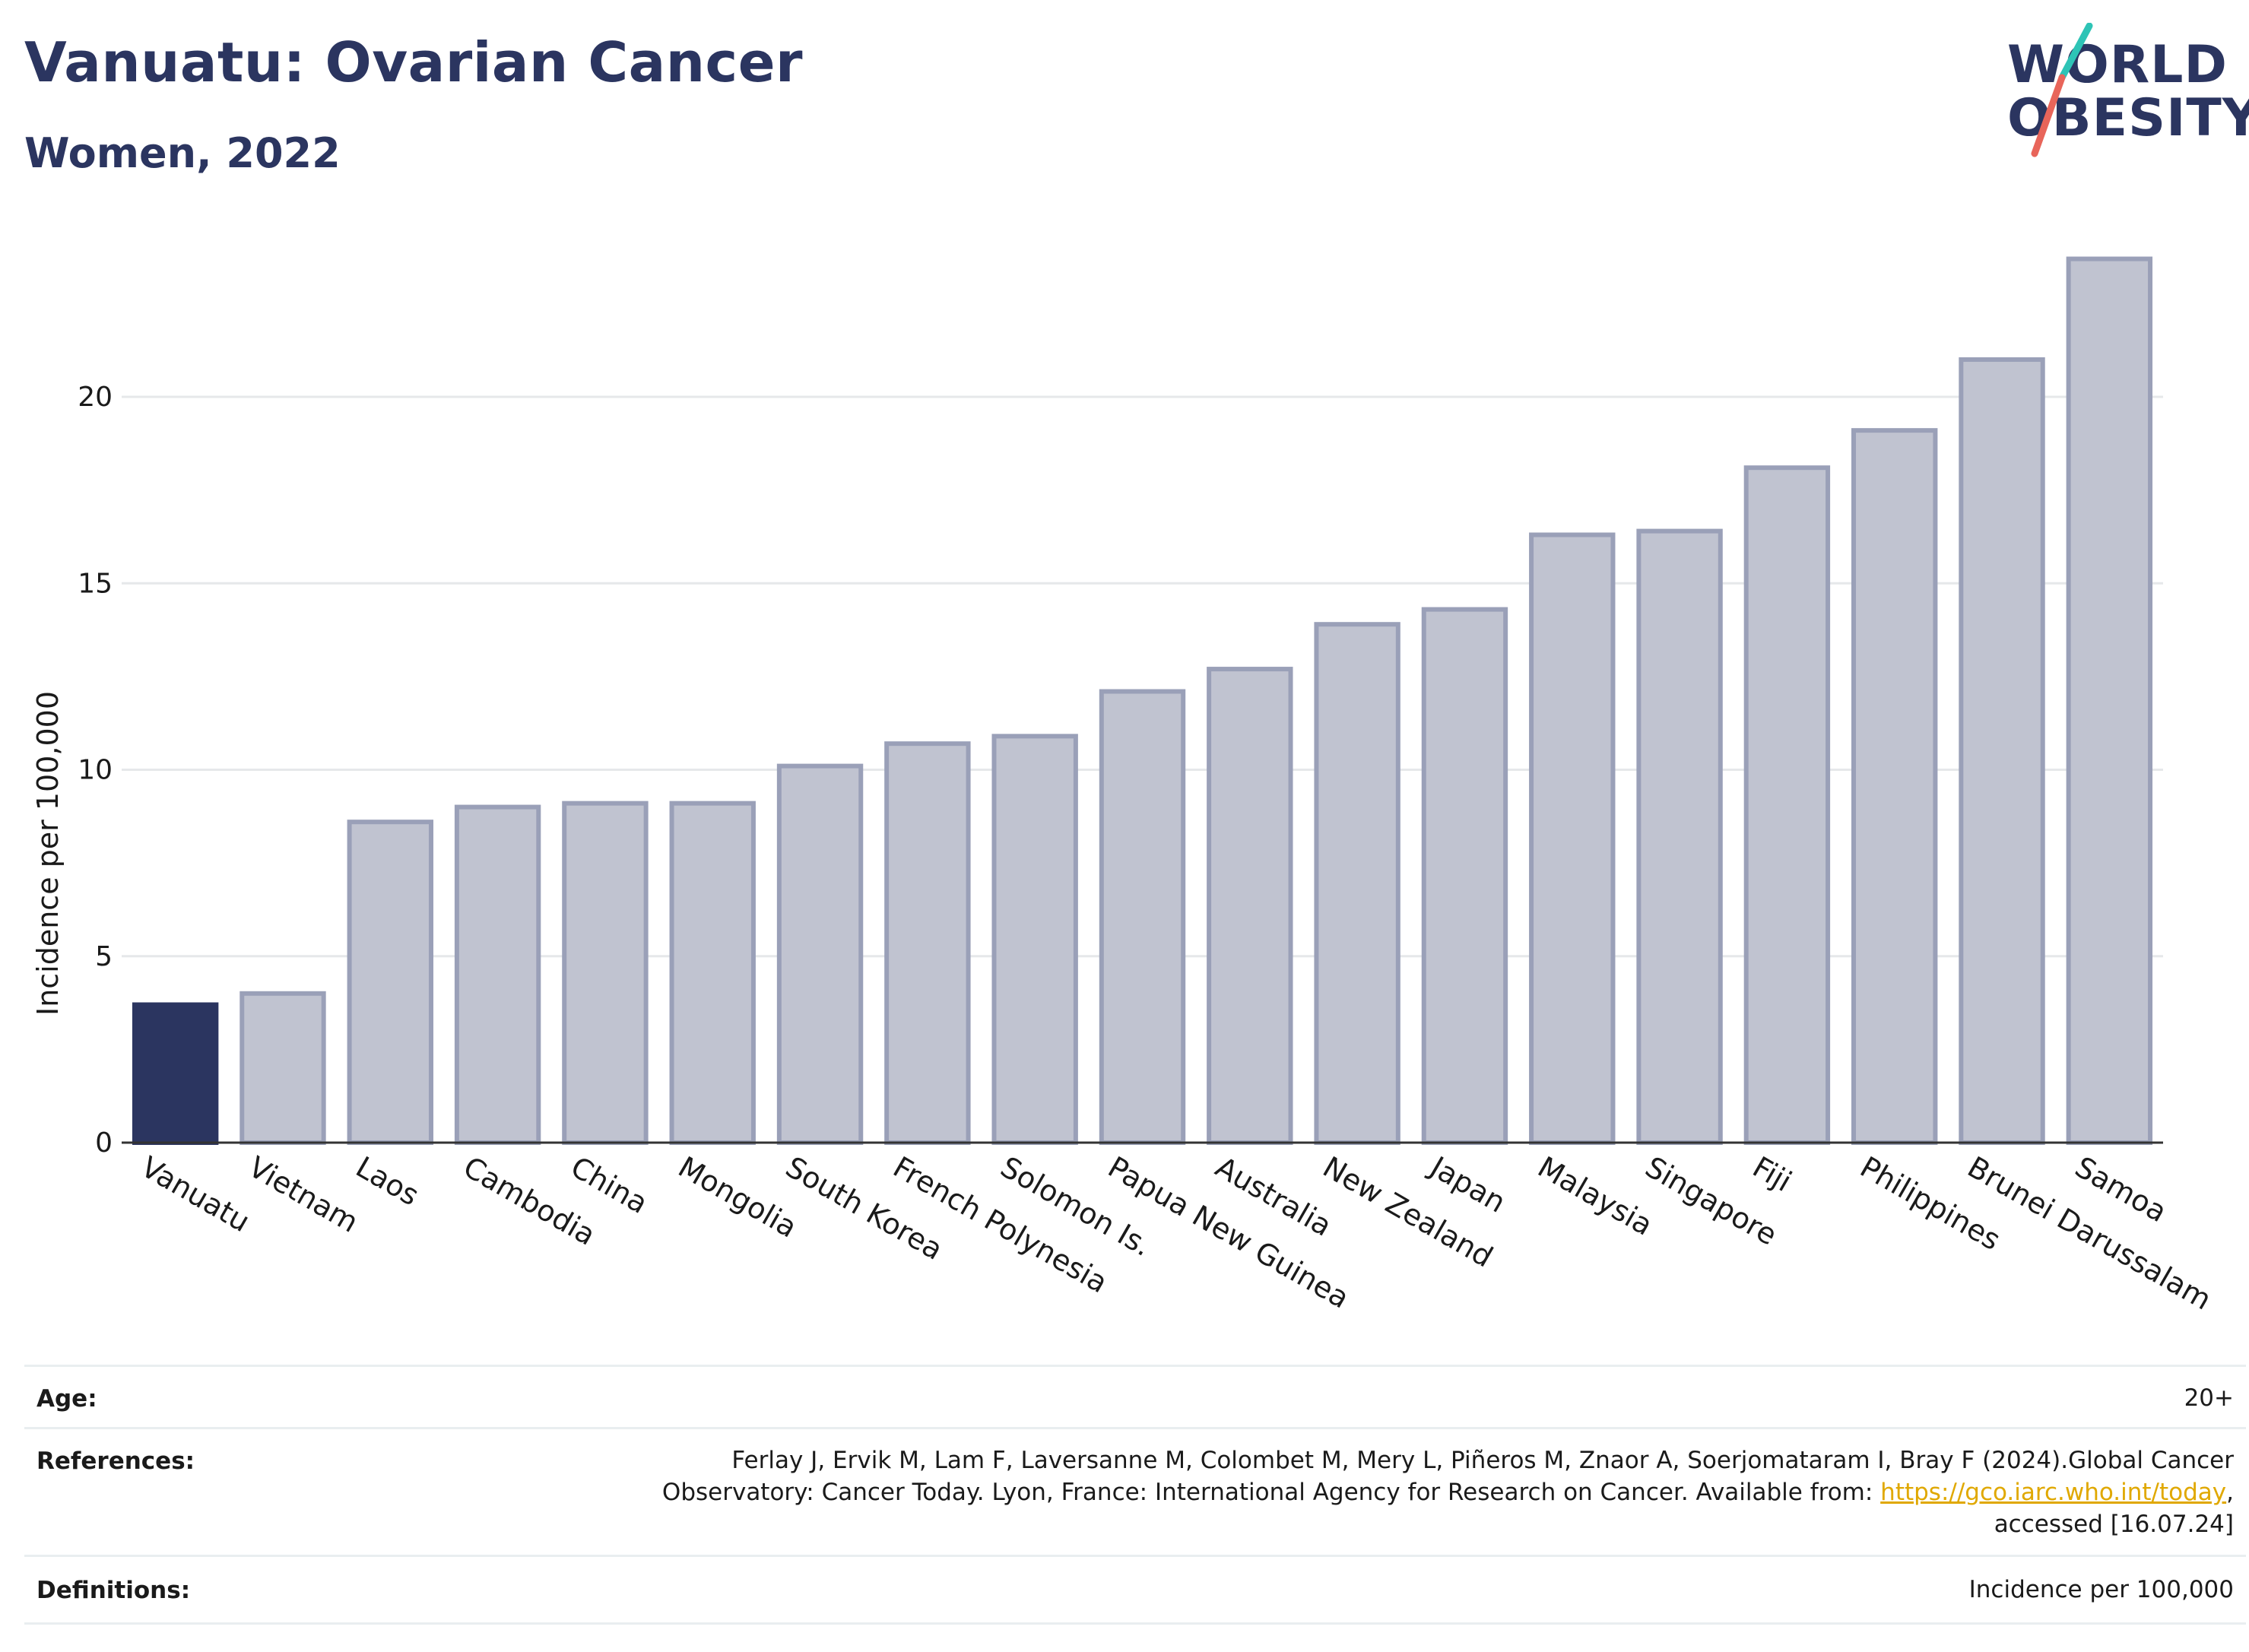 The width and height of the screenshot is (2249, 1652). Describe the element at coordinates (104, 1143) in the screenshot. I see `y-tick-label: 0` at that location.